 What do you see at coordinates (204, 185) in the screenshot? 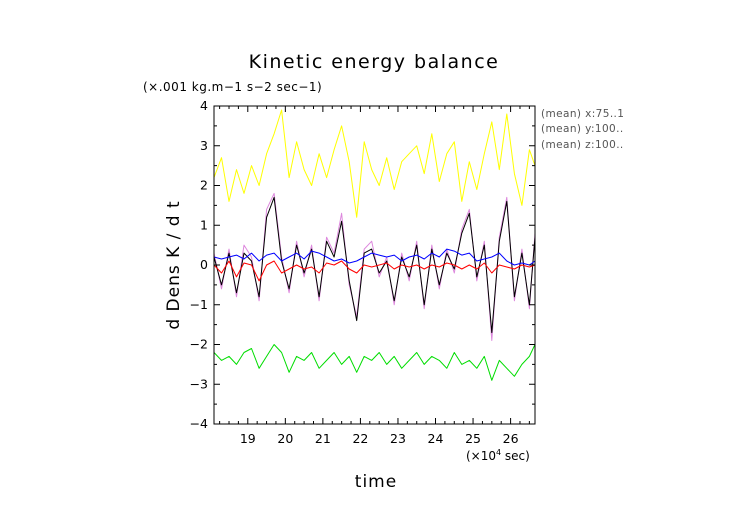
I see `y-tick-label: 2` at bounding box center [204, 185].